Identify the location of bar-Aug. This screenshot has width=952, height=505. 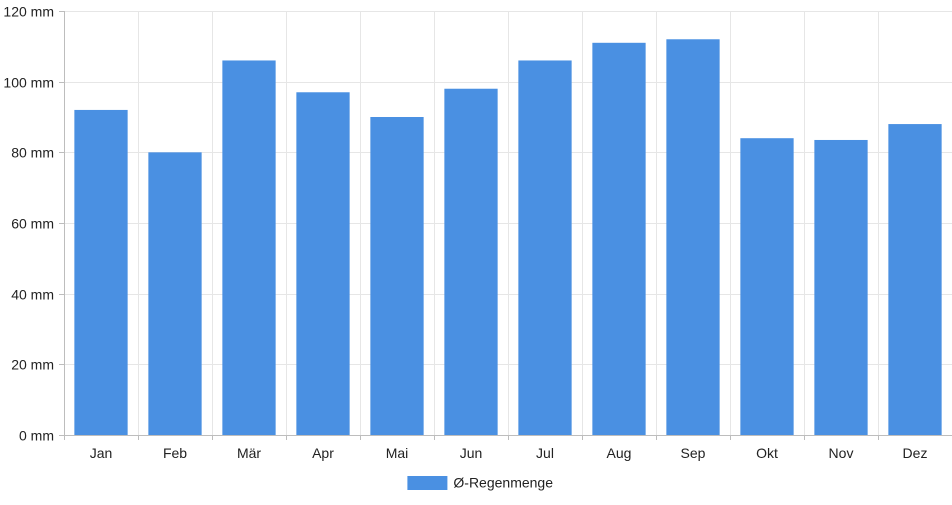
(619, 239).